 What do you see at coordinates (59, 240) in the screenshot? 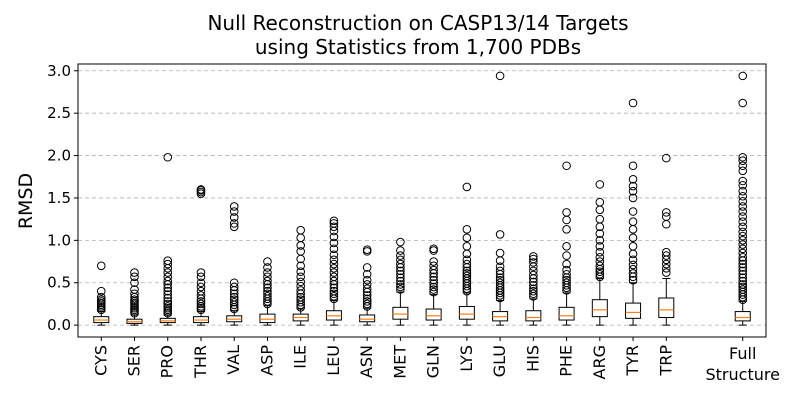
I see `y-tick-label: 1.0` at bounding box center [59, 240].